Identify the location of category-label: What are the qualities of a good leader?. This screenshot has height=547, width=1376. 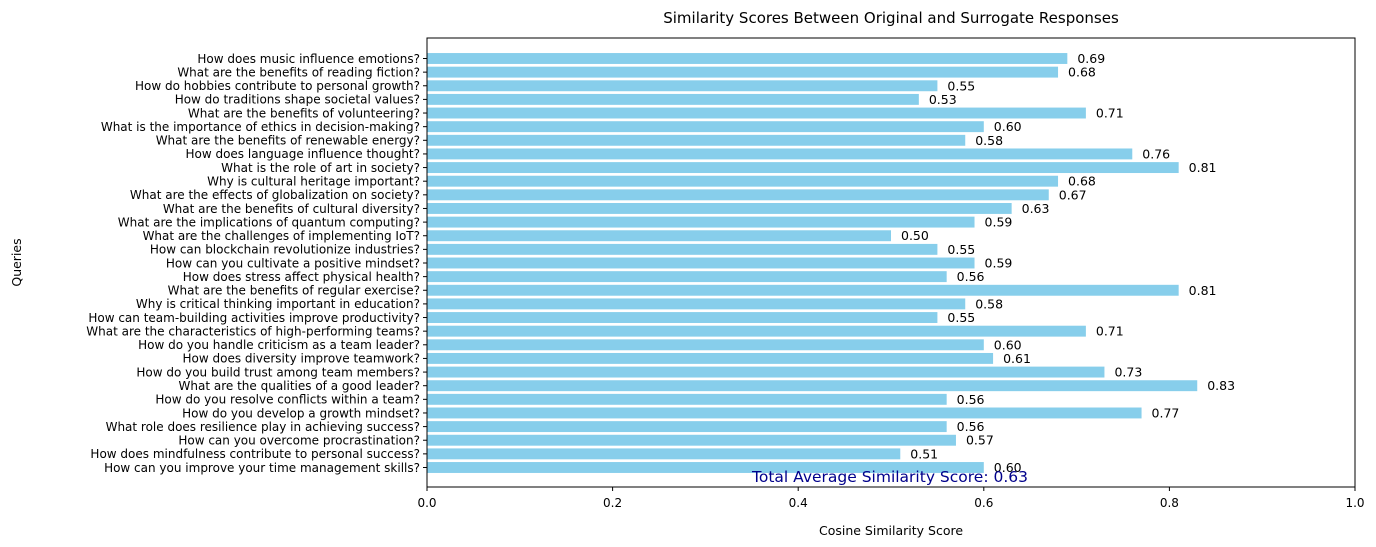
(299, 386).